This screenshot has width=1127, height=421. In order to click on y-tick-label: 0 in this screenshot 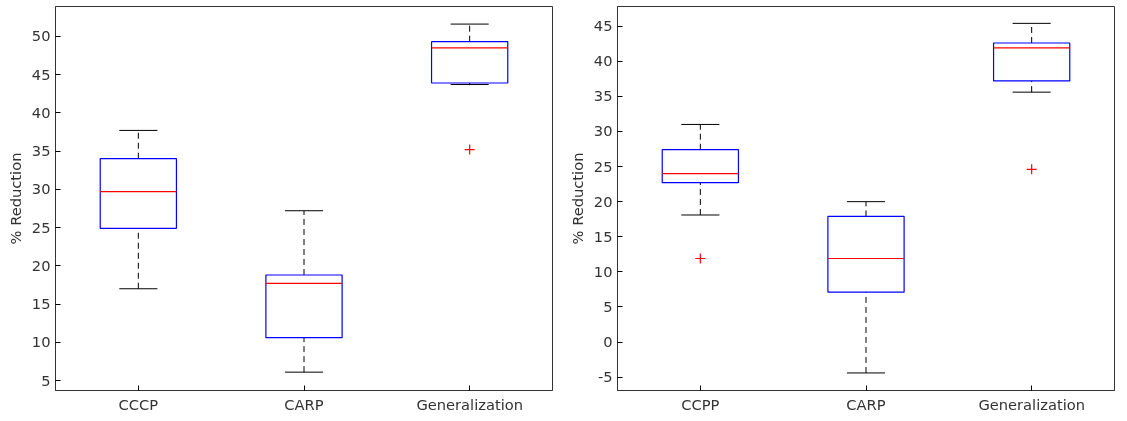, I will do `click(608, 342)`.